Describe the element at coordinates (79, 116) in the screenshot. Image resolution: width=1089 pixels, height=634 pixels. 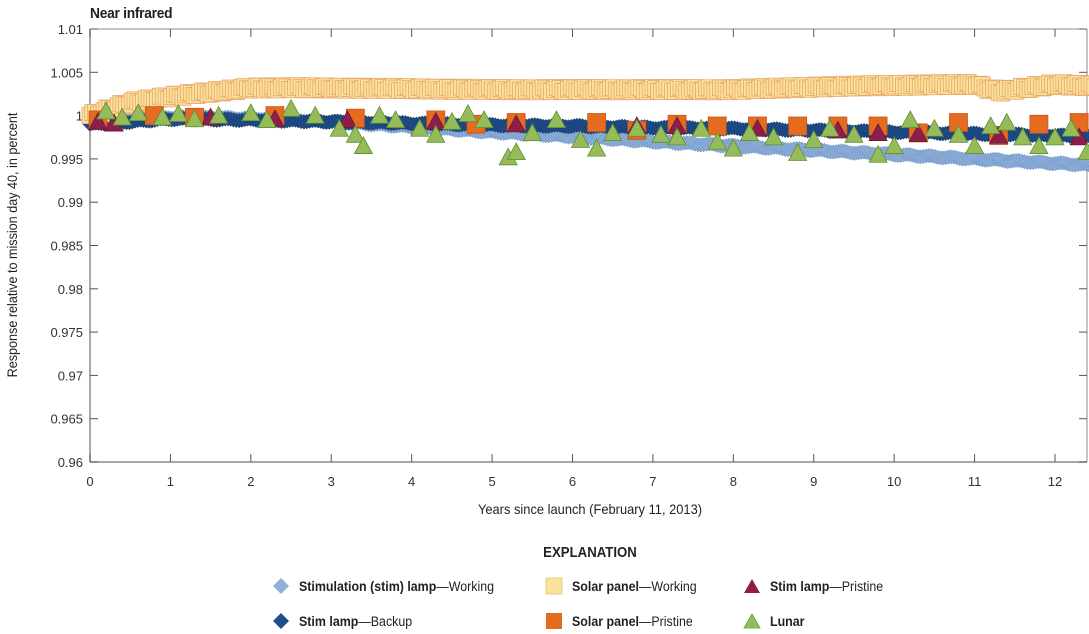
I see `y-tick-label: 1` at that location.